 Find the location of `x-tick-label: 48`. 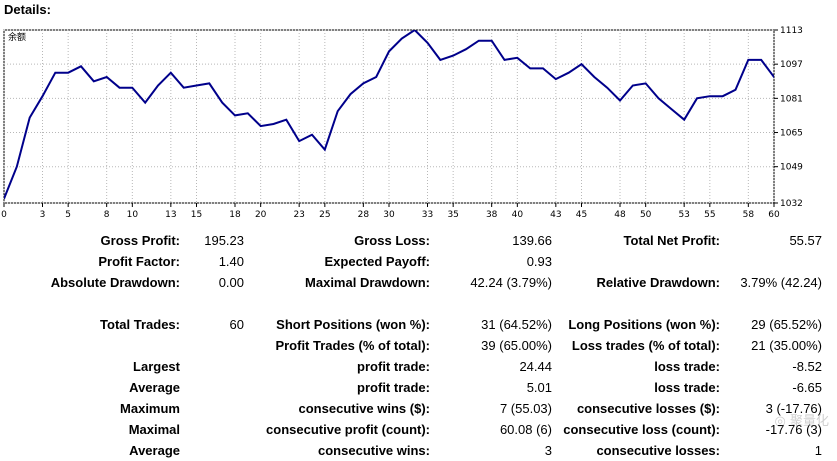

x-tick-label: 48 is located at coordinates (620, 215).